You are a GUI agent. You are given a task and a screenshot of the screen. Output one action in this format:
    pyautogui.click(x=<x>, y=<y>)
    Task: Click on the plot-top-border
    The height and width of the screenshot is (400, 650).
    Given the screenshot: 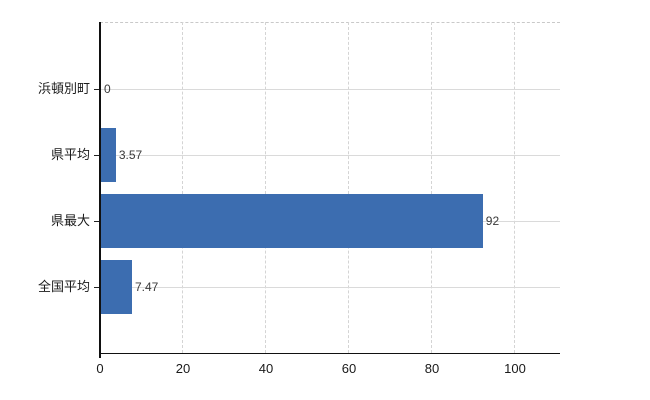 What is the action you would take?
    pyautogui.click(x=330, y=22)
    